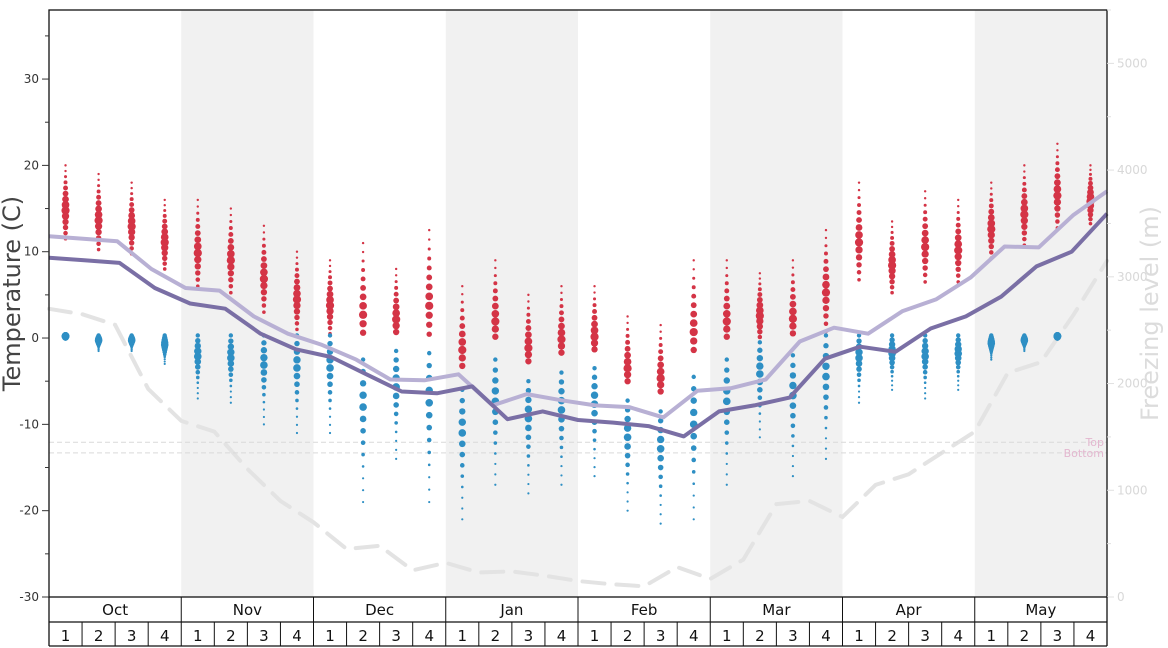 This screenshot has width=1168, height=648. What do you see at coordinates (1132, 384) in the screenshot?
I see `y-right-tick-label: 2000` at bounding box center [1132, 384].